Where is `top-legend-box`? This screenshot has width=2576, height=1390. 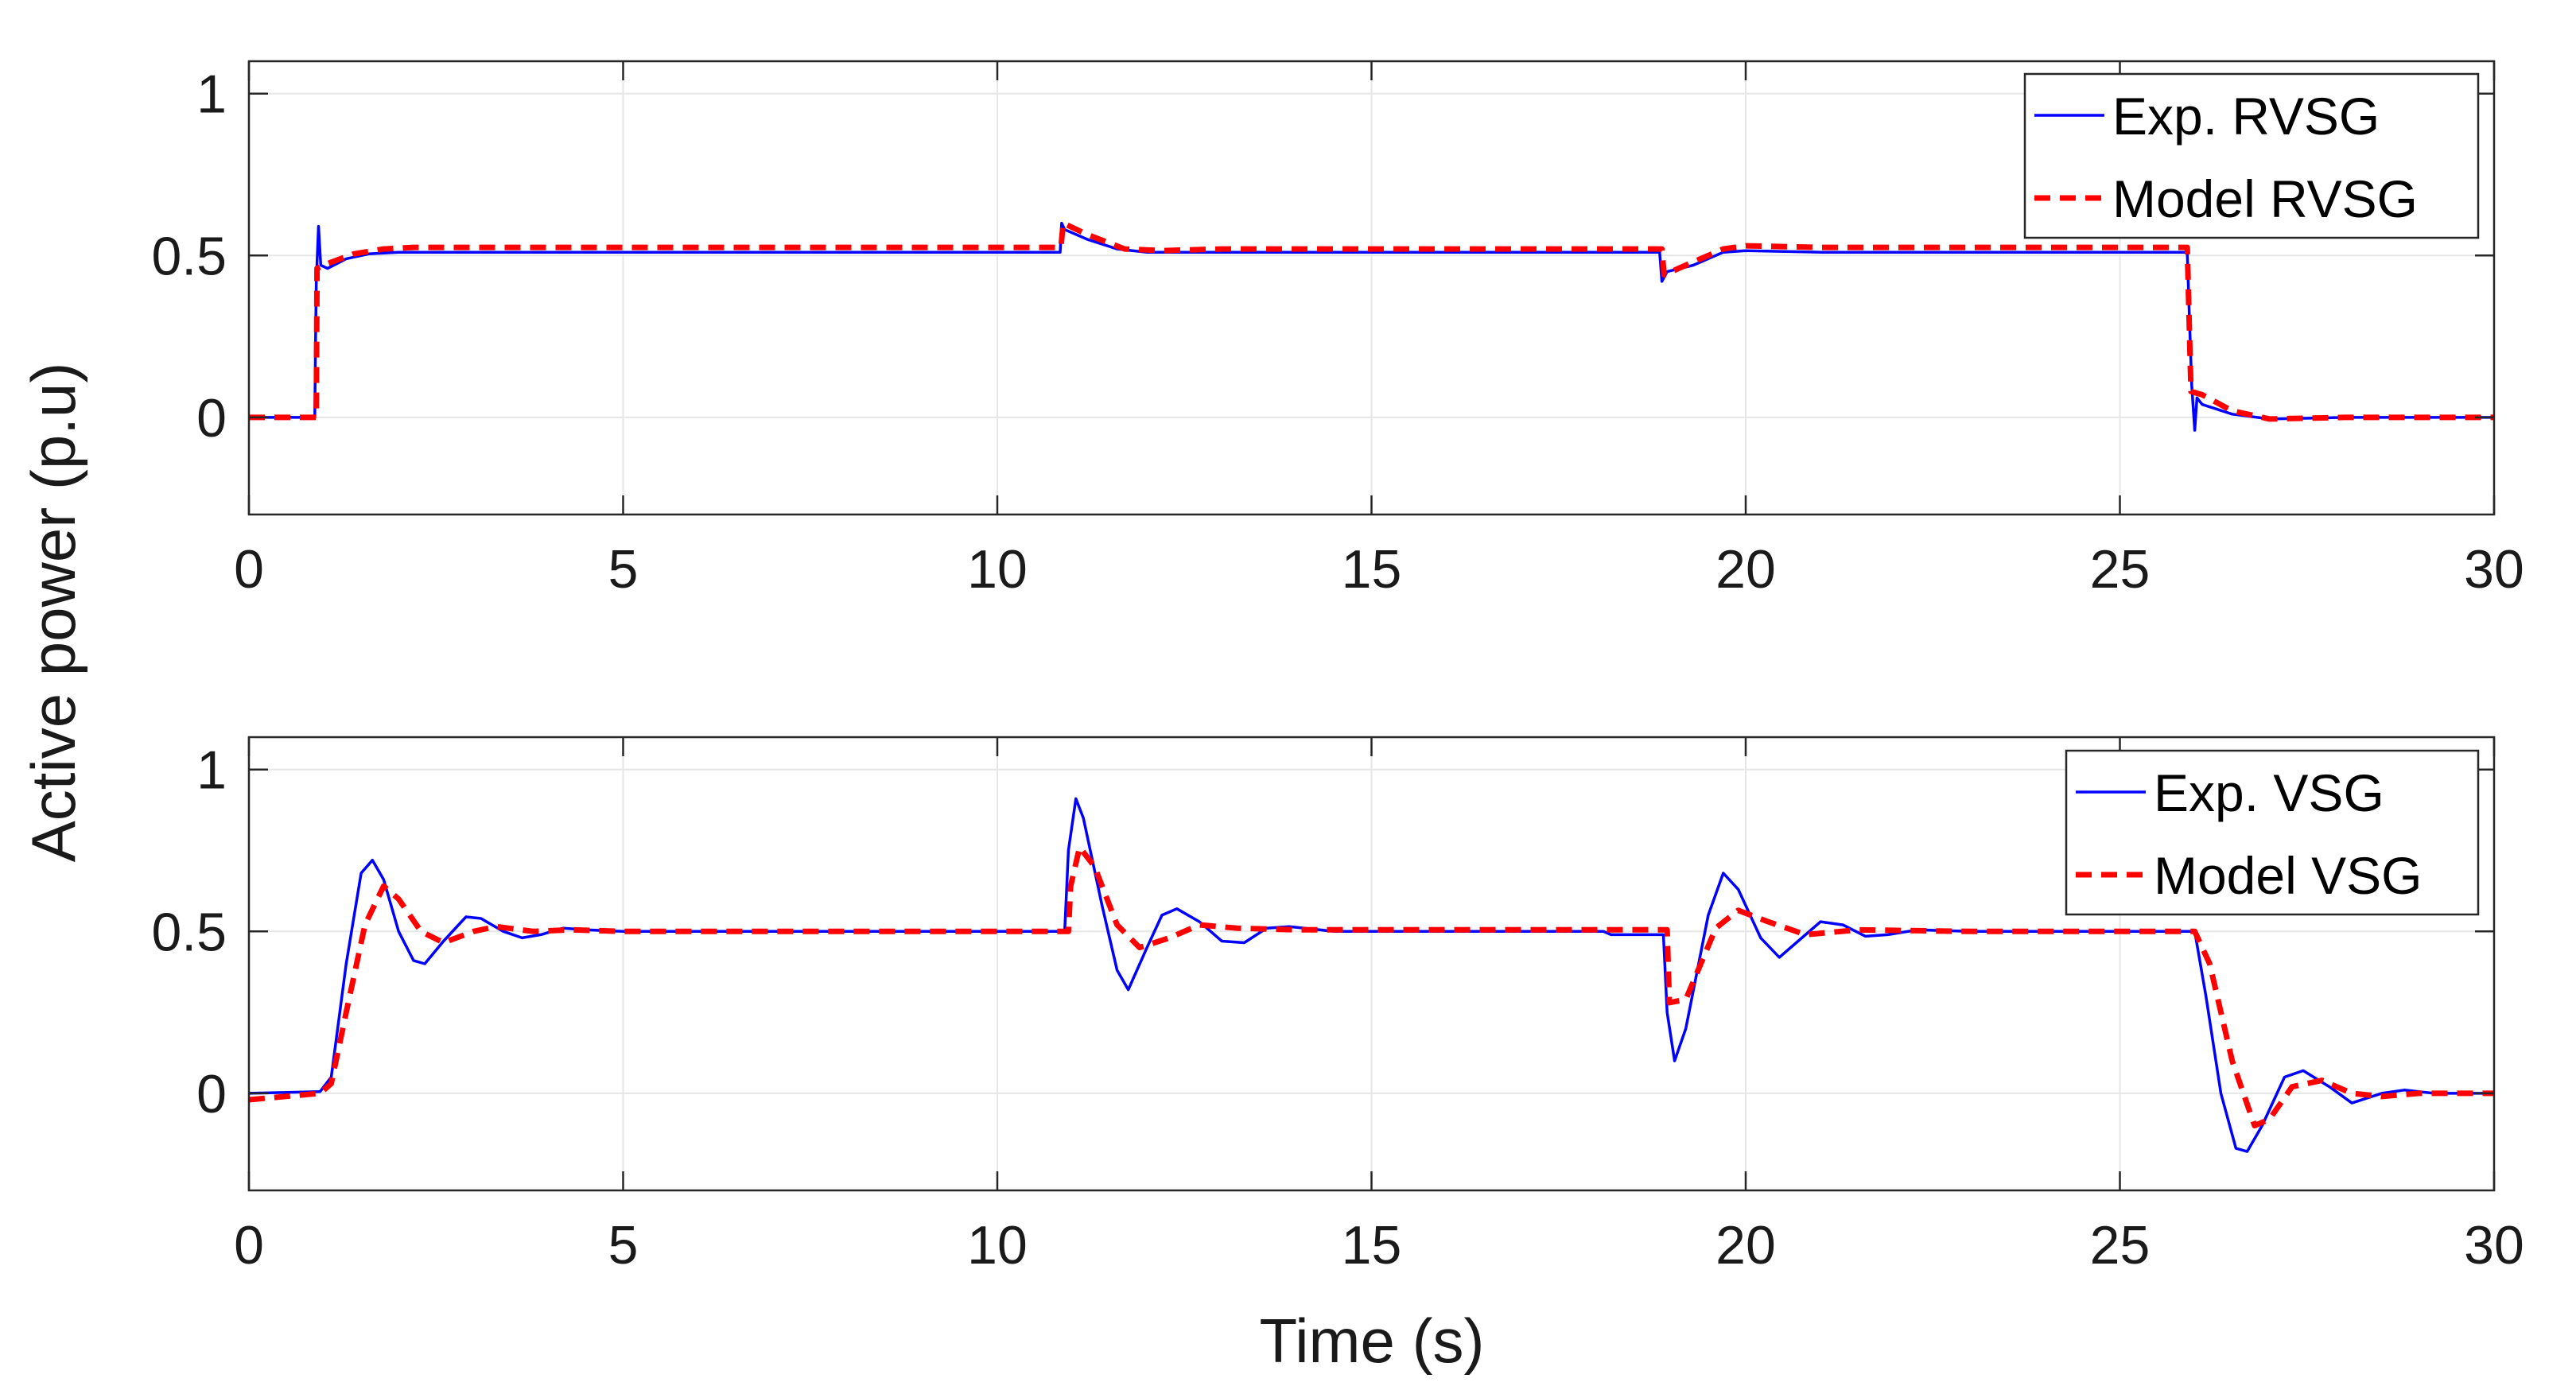 top-legend-box is located at coordinates (2251, 156).